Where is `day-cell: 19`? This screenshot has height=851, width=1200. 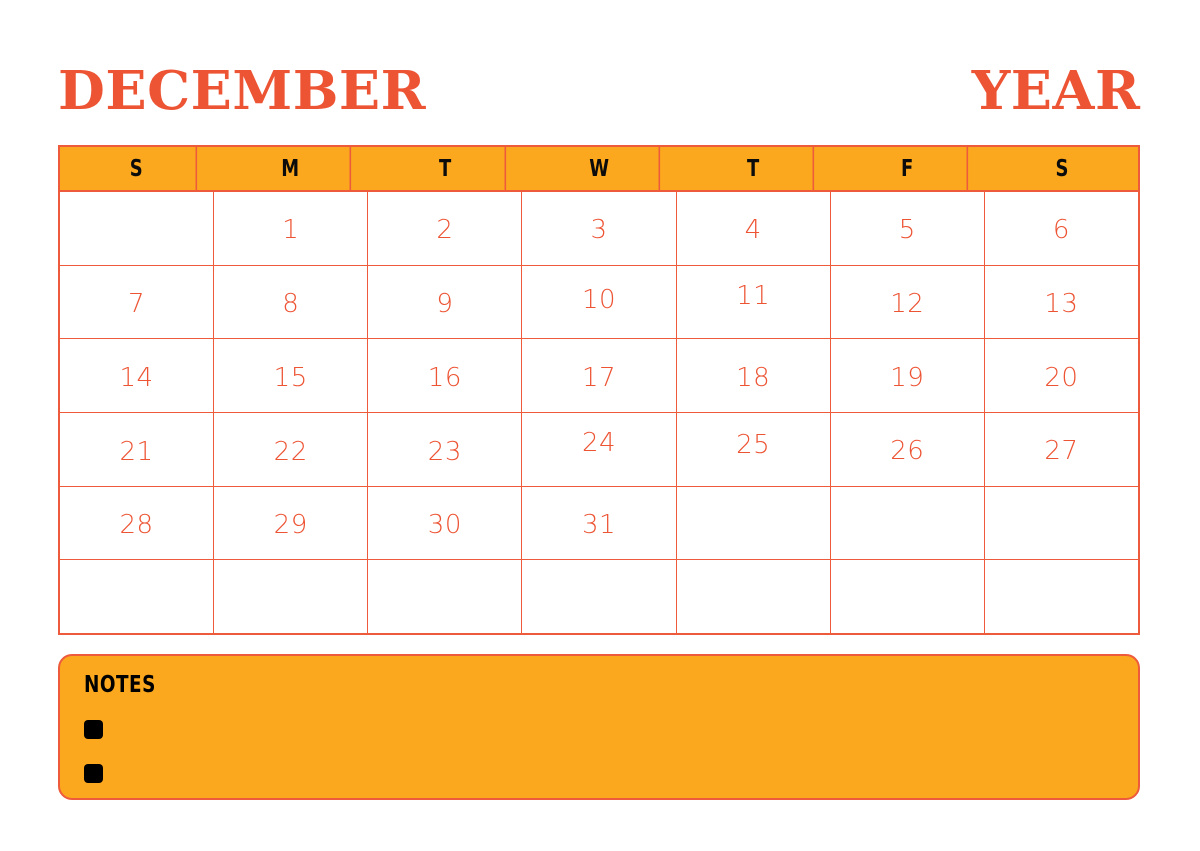 day-cell: 19 is located at coordinates (908, 376).